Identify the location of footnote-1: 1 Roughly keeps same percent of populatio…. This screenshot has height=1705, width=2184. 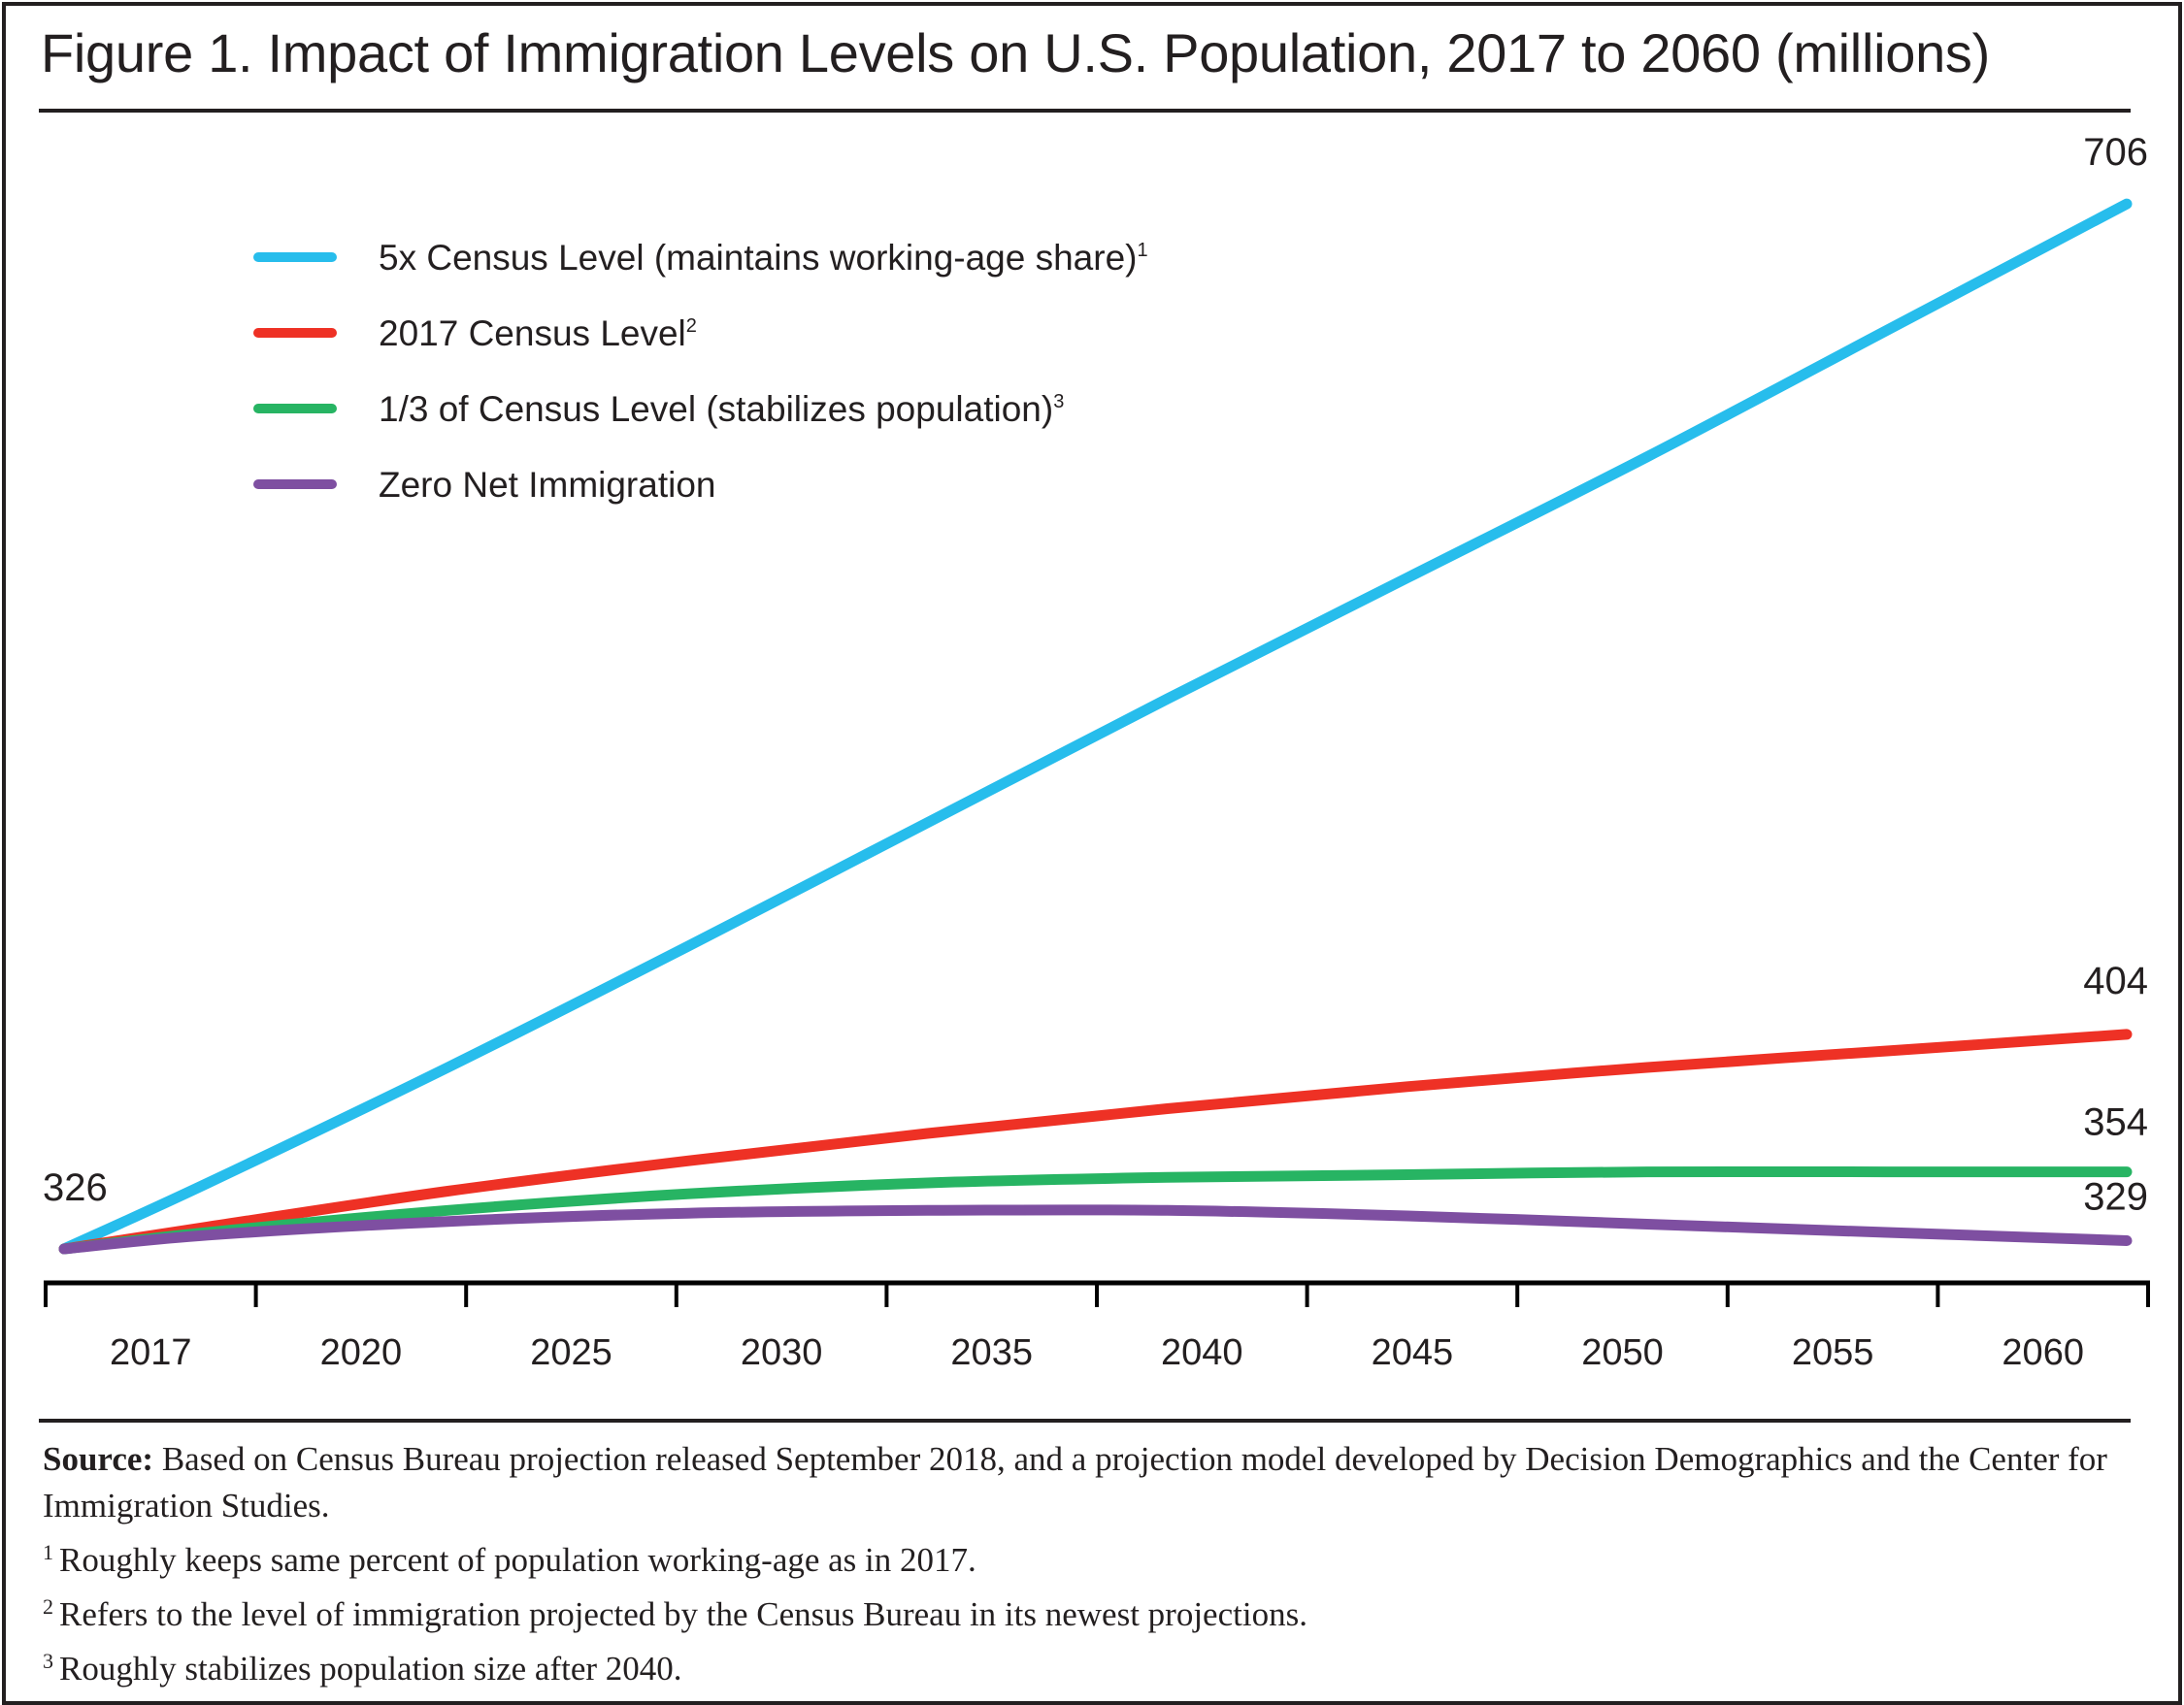
(509, 1559).